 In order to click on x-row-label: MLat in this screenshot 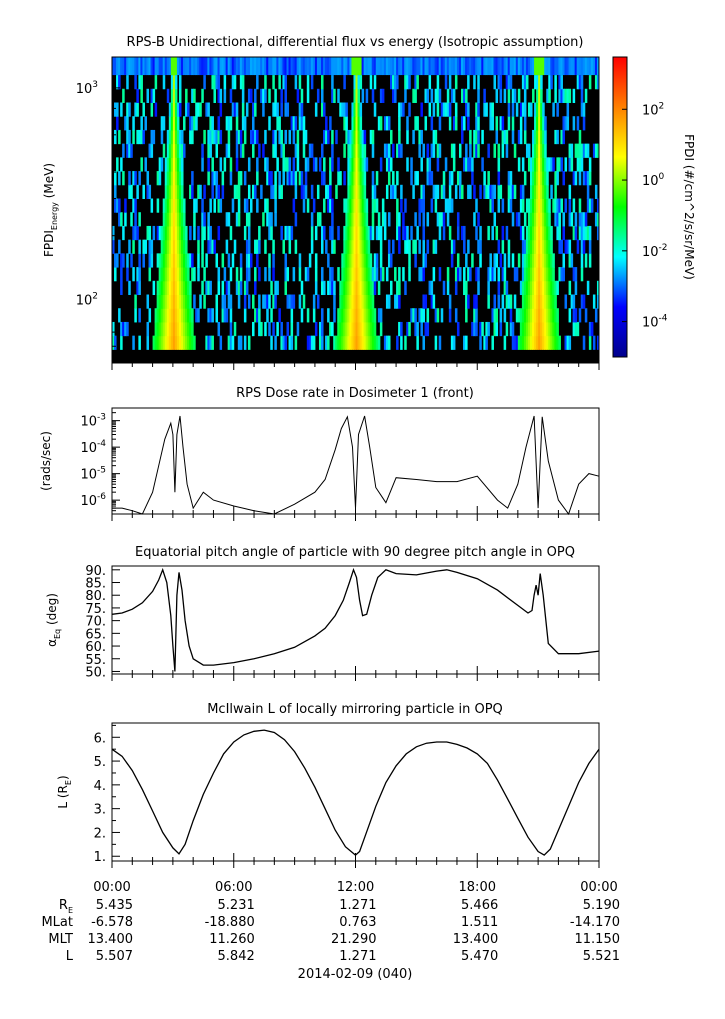, I will do `click(57, 922)`.